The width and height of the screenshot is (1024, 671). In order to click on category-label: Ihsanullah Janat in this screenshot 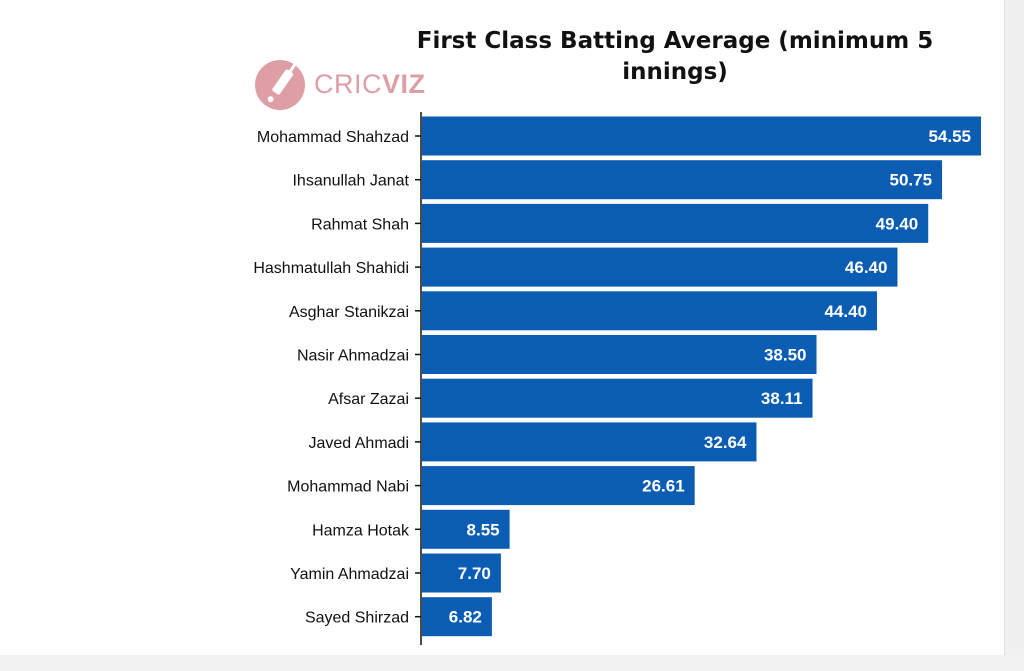, I will do `click(350, 181)`.